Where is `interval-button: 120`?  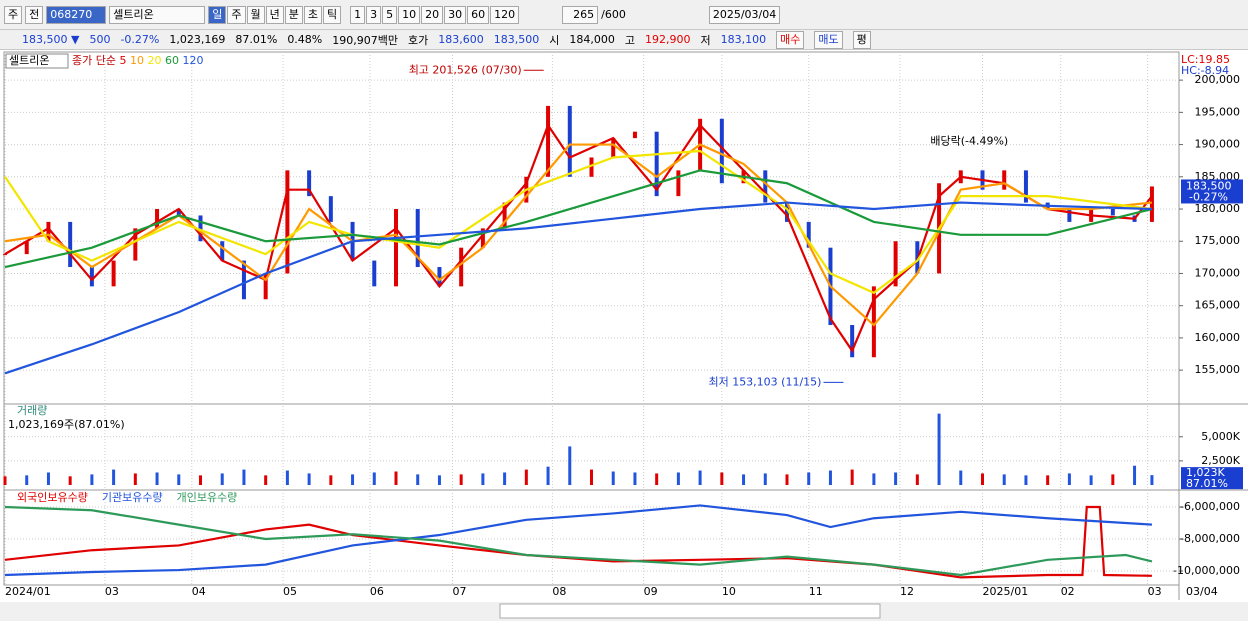 interval-button: 120 is located at coordinates (505, 14).